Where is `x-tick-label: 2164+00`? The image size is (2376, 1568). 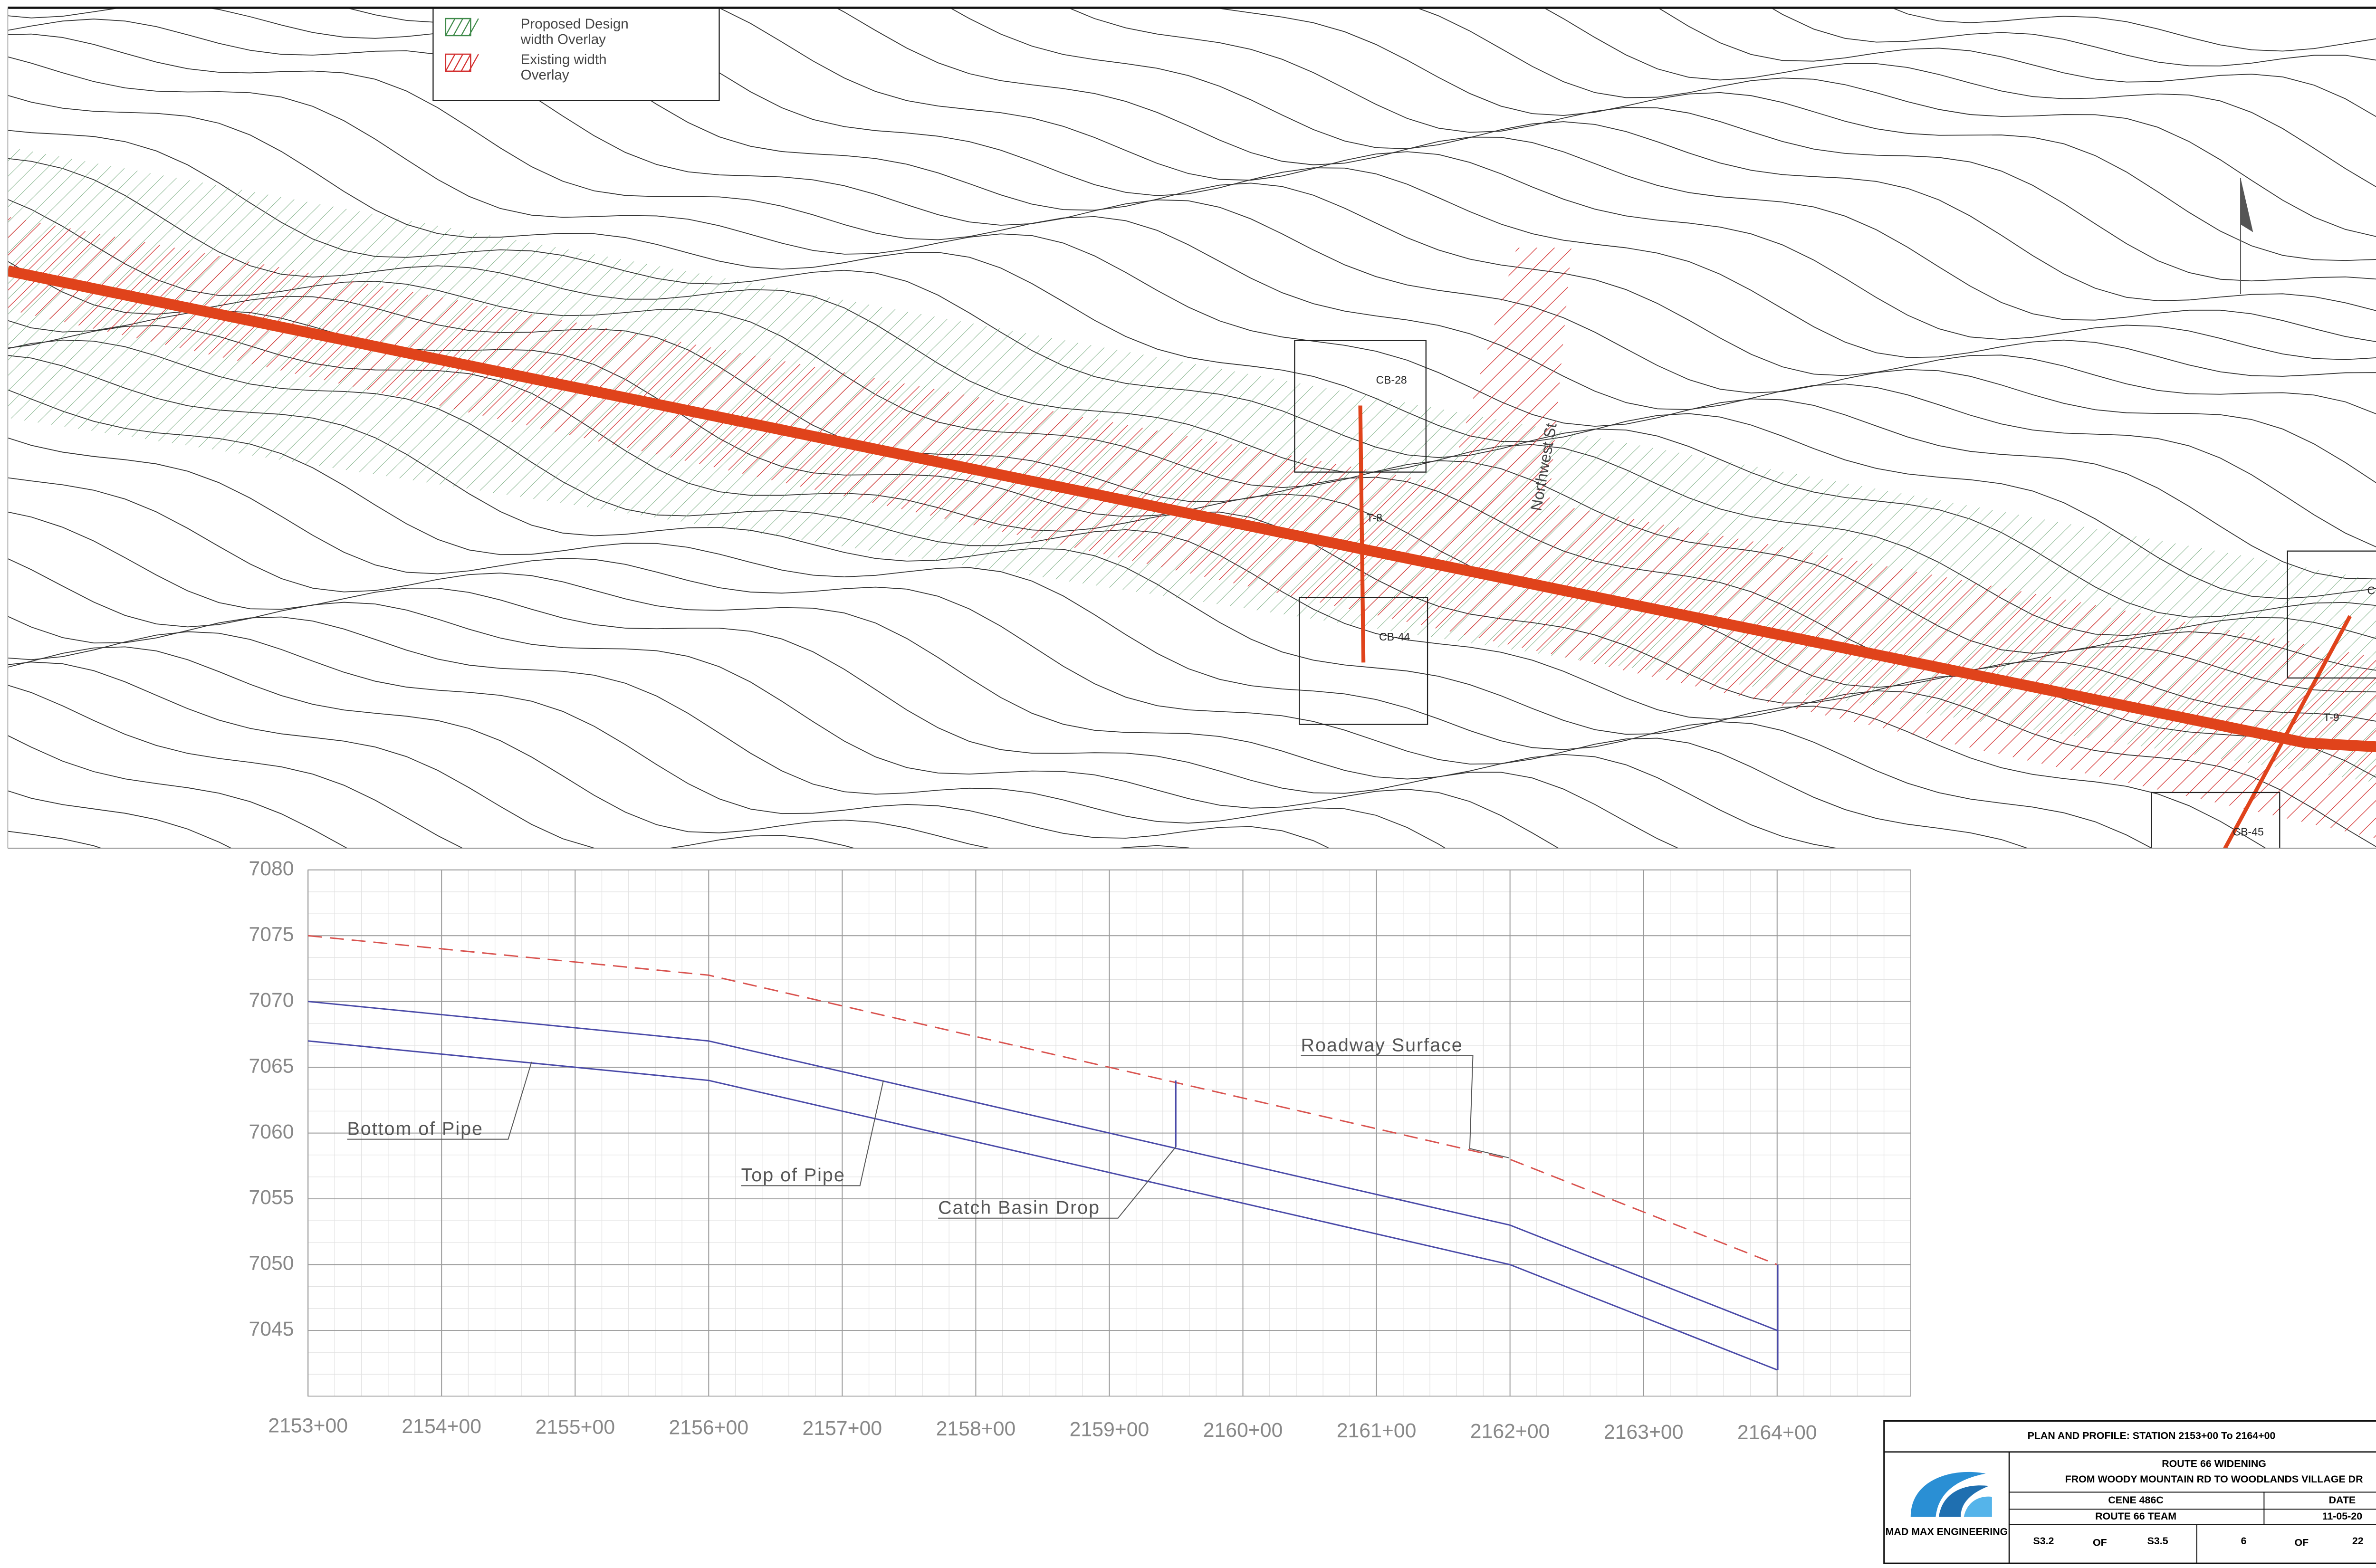
x-tick-label: 2164+00 is located at coordinates (1777, 1432).